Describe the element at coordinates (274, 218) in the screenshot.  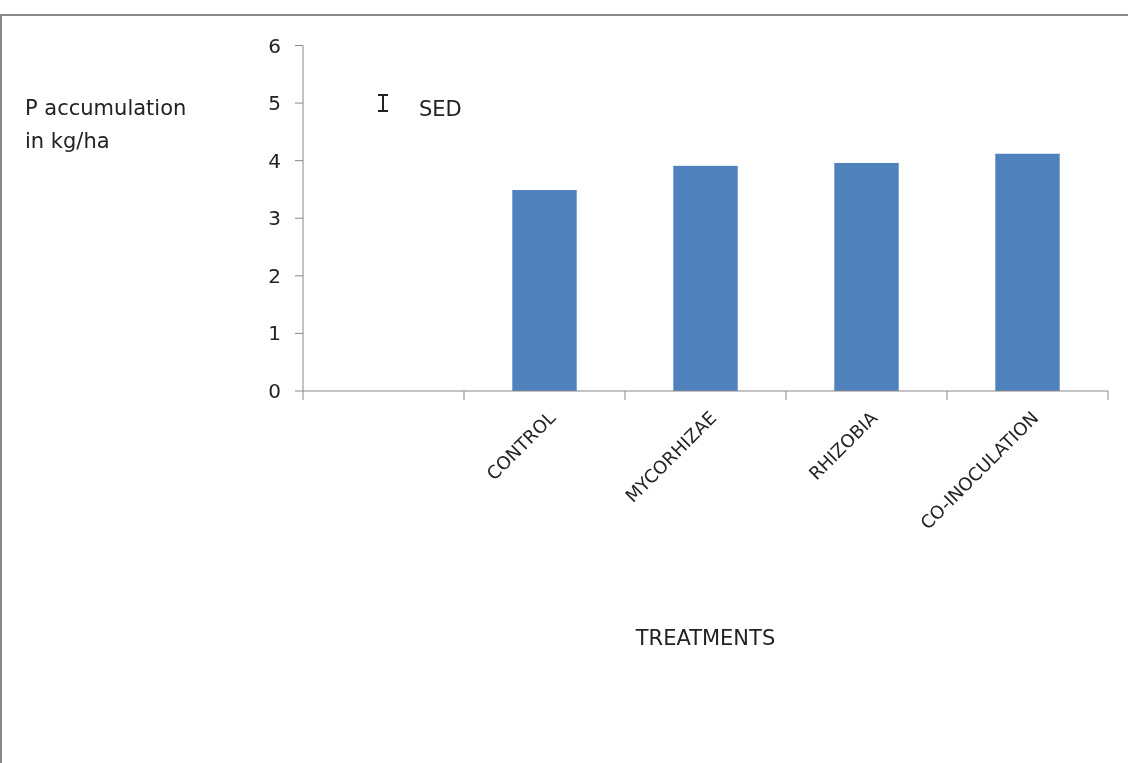
I see `y-tick-label: 3` at that location.